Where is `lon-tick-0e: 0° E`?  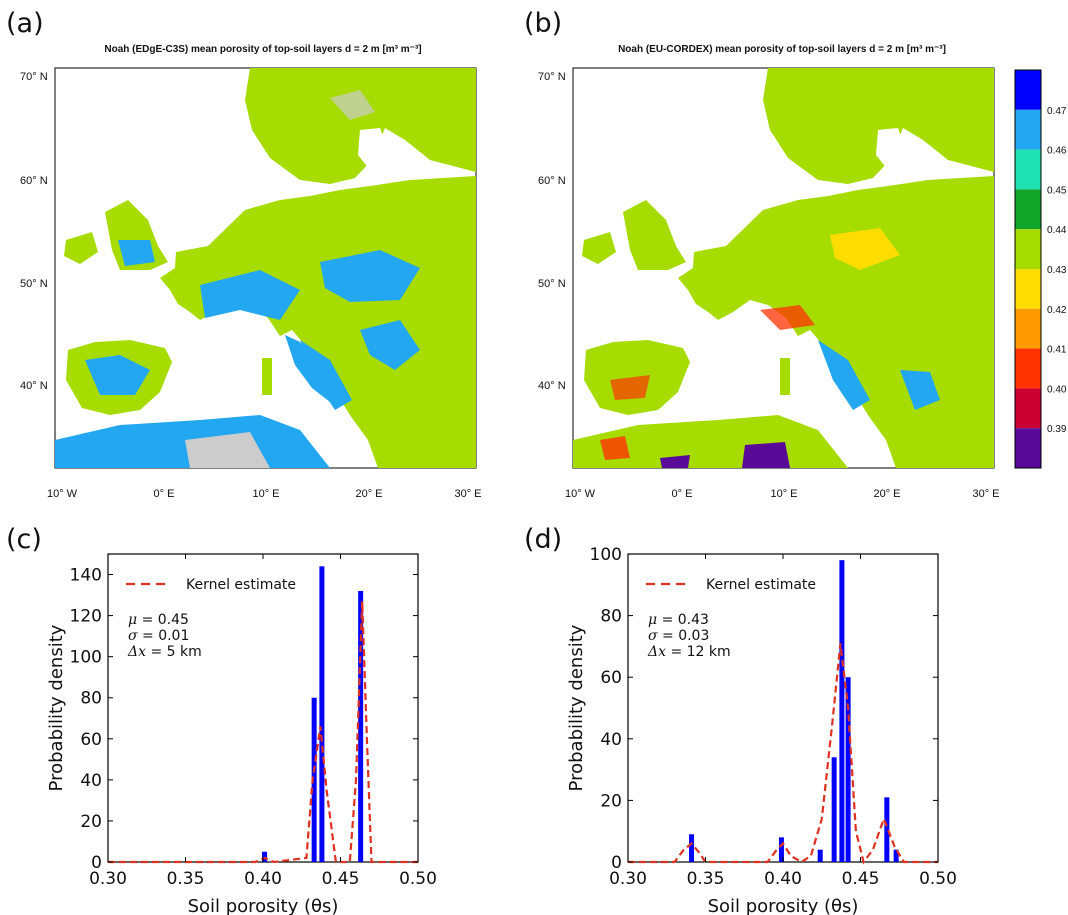 lon-tick-0e: 0° E is located at coordinates (164, 494).